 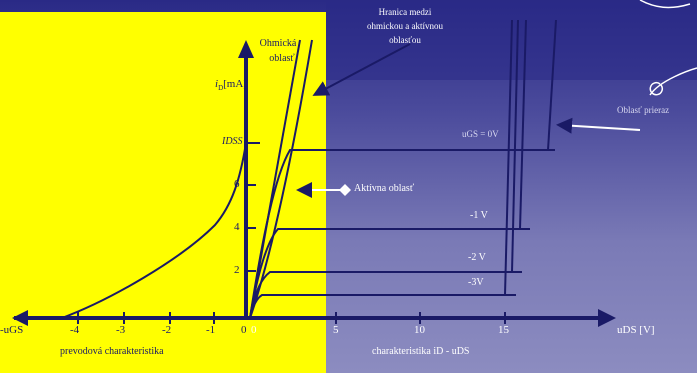 I want to click on x-tick-label-neg4: -4, so click(x=75, y=330).